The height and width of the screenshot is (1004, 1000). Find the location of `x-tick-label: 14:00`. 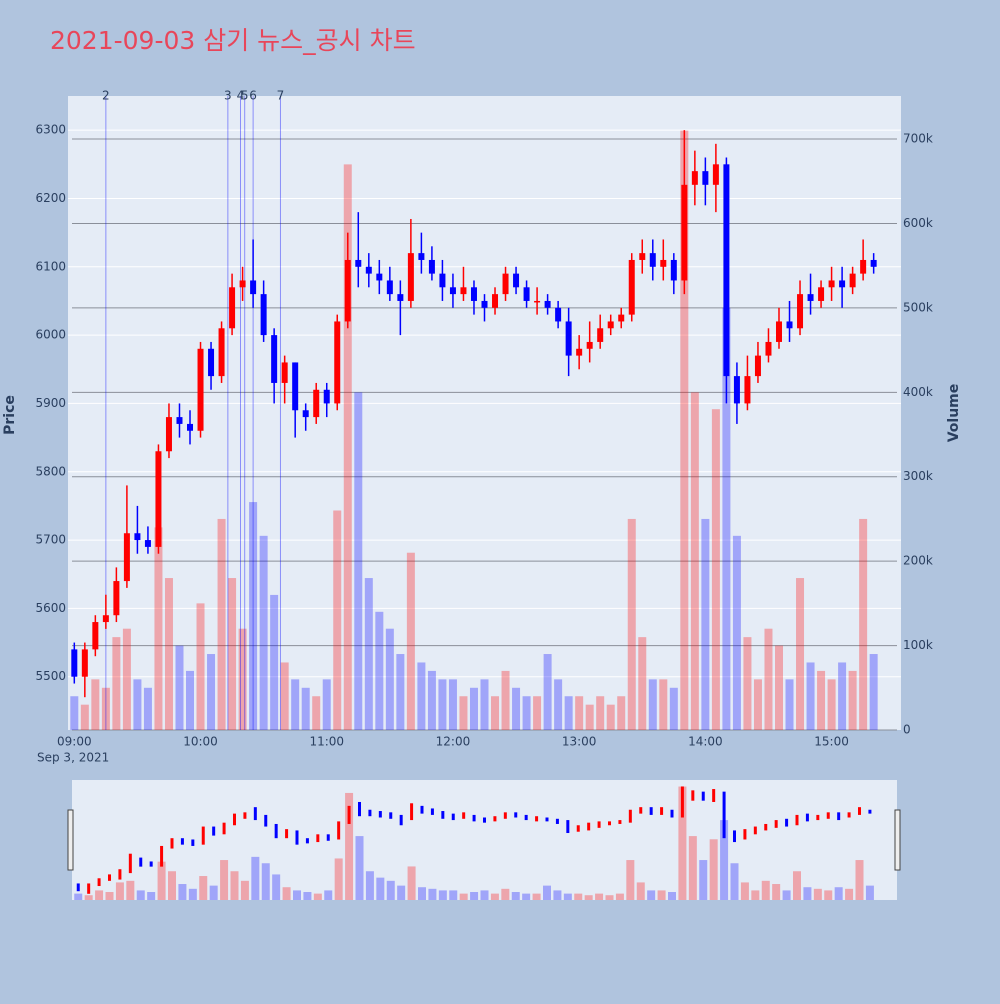

x-tick-label: 14:00 is located at coordinates (705, 742).